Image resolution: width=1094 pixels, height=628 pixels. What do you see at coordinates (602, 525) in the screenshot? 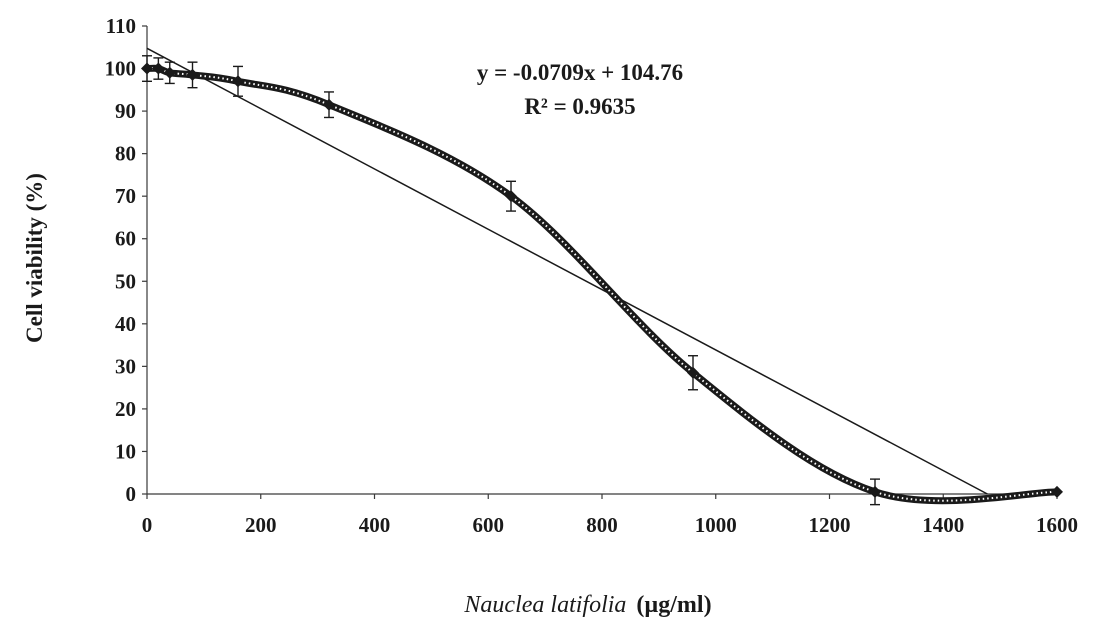
I see `x-tick-label: 800` at bounding box center [602, 525].